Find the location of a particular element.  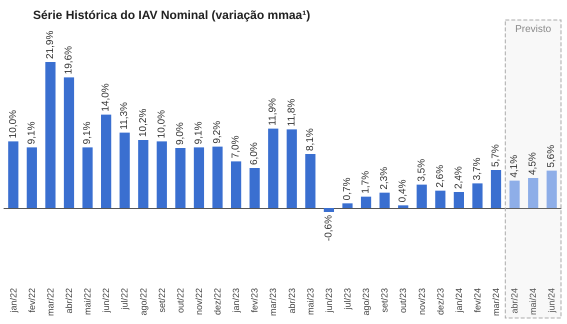

x-tick-label: jan/22 is located at coordinates (13, 301).